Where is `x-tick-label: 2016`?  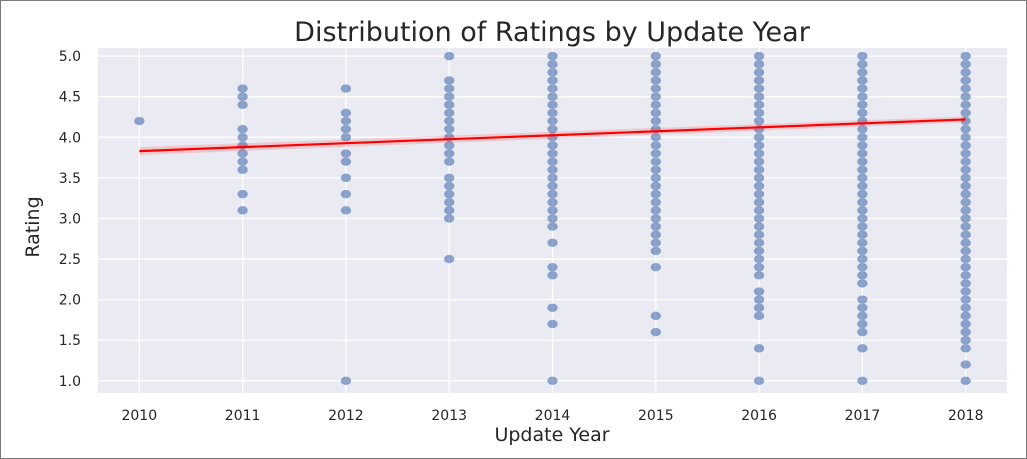 x-tick-label: 2016 is located at coordinates (759, 416).